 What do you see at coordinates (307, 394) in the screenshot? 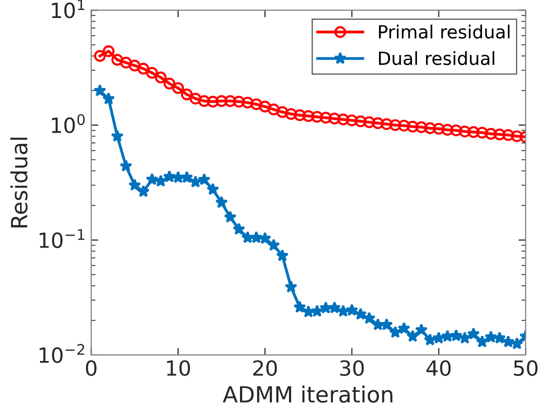
I see `x-axis-title: ADMM iteration` at bounding box center [307, 394].